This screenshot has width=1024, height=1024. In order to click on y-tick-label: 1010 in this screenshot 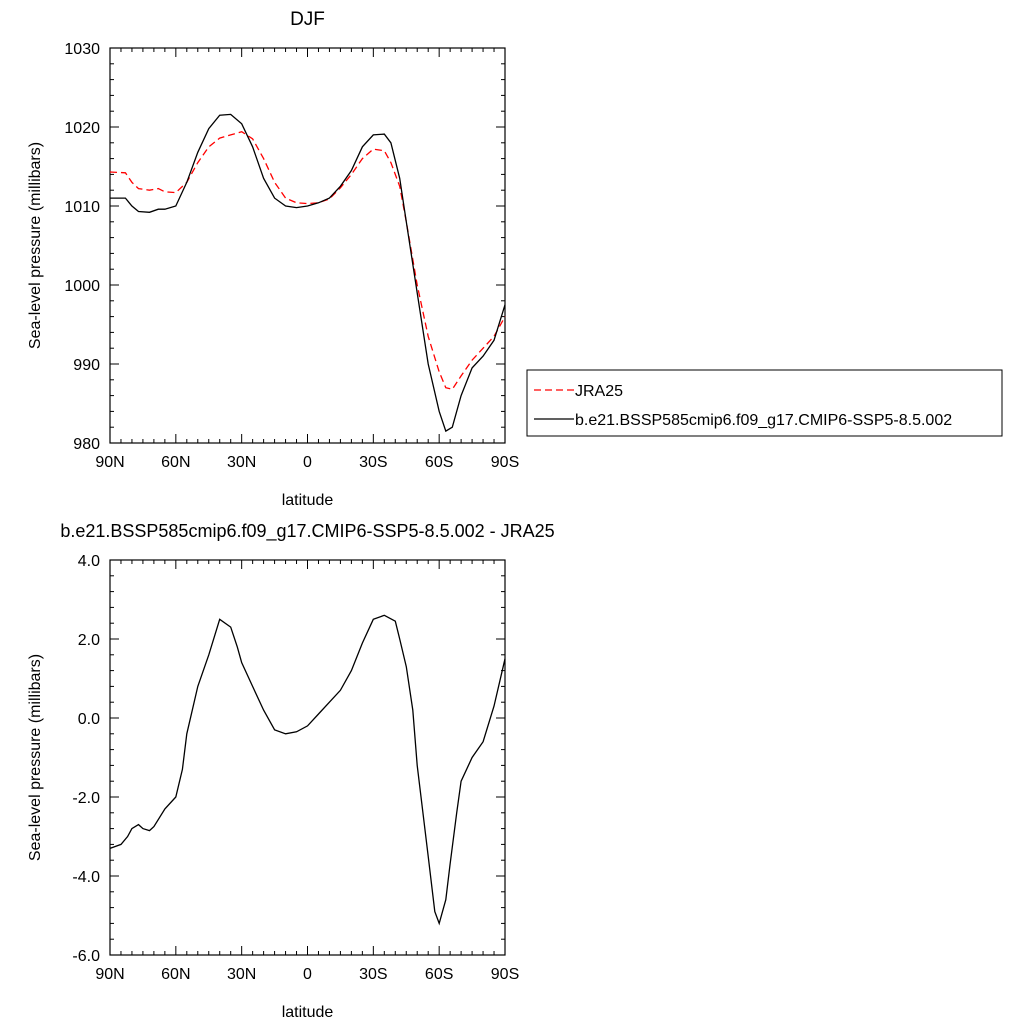, I will do `click(82, 207)`.